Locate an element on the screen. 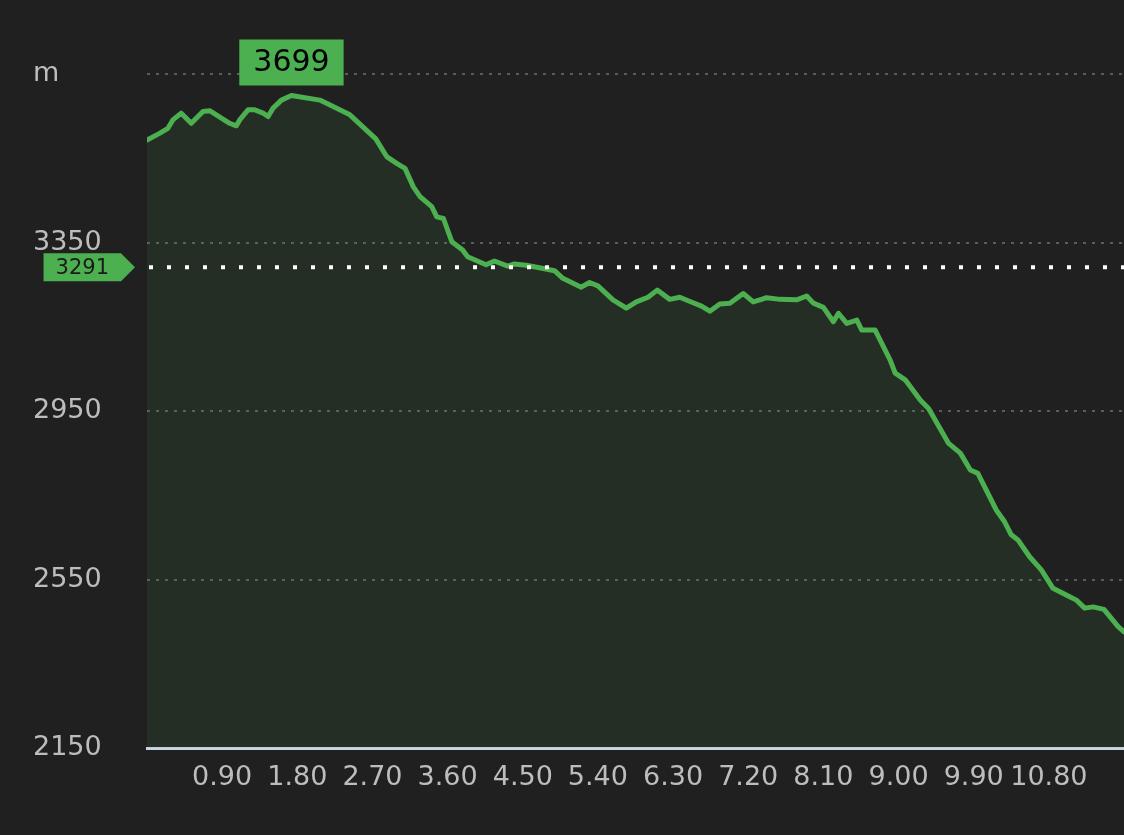 This screenshot has height=835, width=1124. y-tick-label: 2950 is located at coordinates (67, 409).